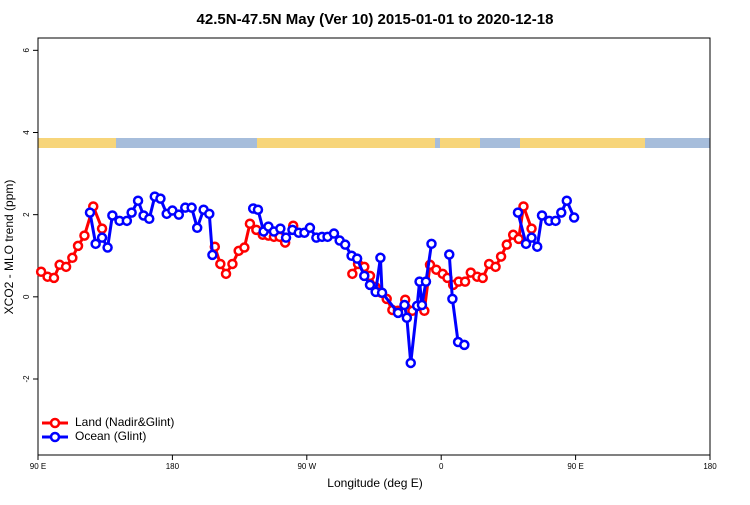 The image size is (750, 505). What do you see at coordinates (441, 466) in the screenshot?
I see `x-tick-label: 0` at bounding box center [441, 466].